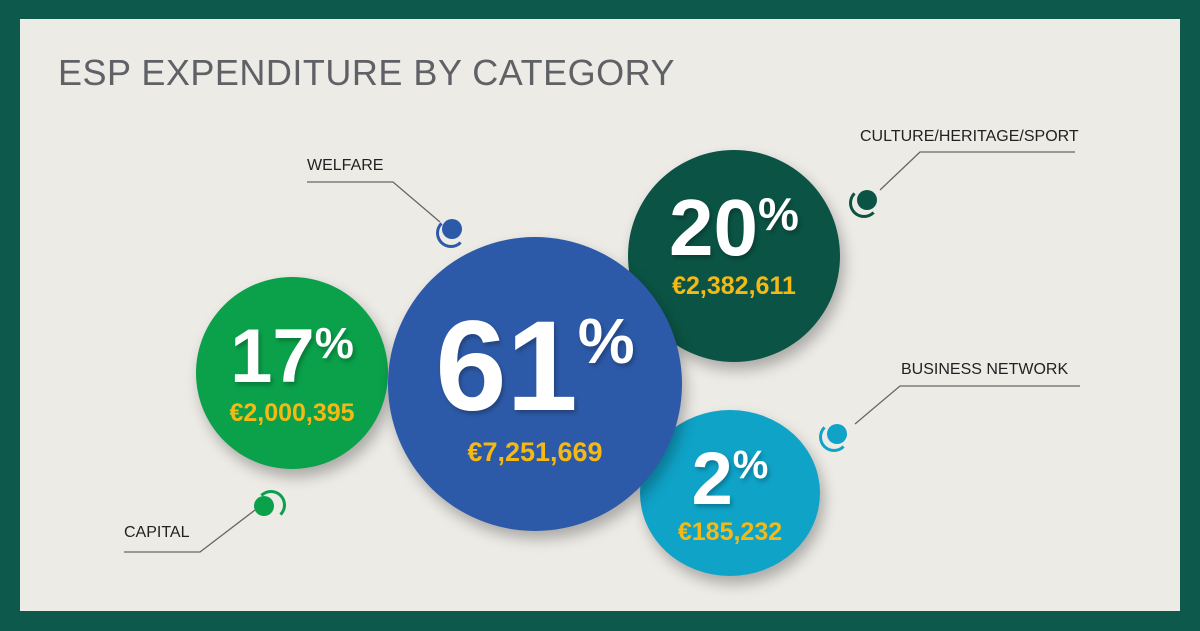 The image size is (1200, 631). I want to click on leader-line-culture, so click(977, 171).